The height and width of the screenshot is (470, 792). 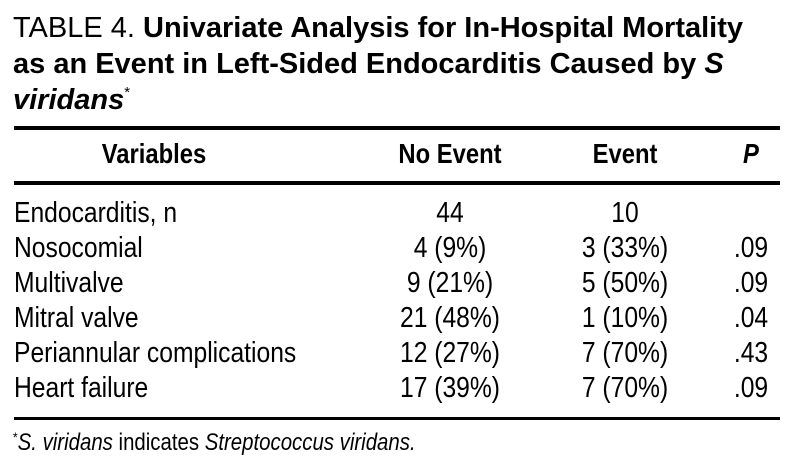 What do you see at coordinates (397, 128) in the screenshot?
I see `table-top-rule` at bounding box center [397, 128].